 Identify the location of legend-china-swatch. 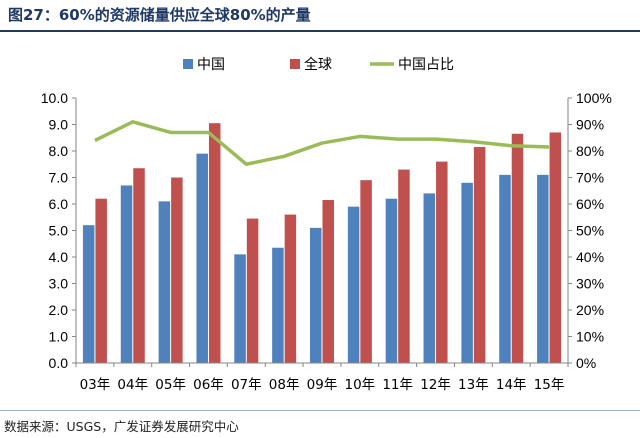
(188, 64).